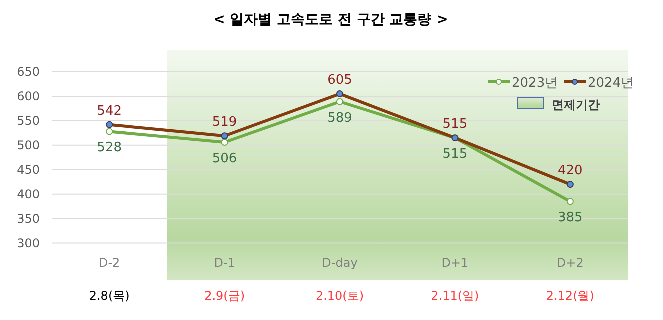  What do you see at coordinates (109, 263) in the screenshot?
I see `x-tick-label: D-2` at bounding box center [109, 263].